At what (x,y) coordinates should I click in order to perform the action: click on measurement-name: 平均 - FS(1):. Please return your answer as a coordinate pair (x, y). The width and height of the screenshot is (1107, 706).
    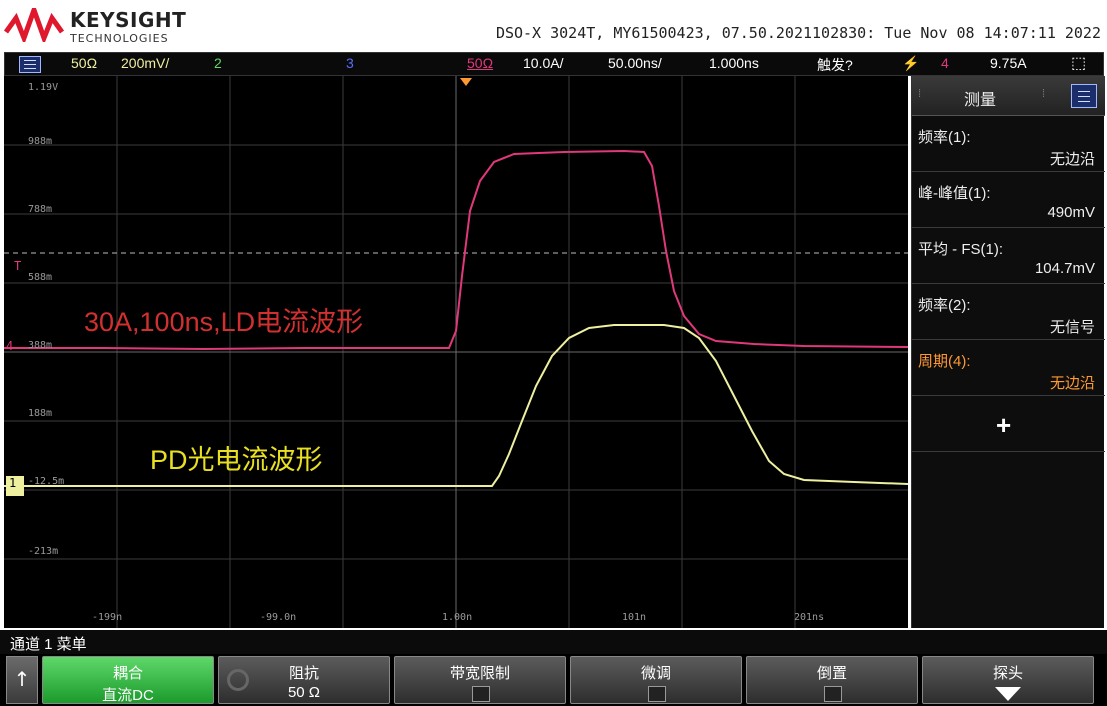
    Looking at the image, I should click on (960, 249).